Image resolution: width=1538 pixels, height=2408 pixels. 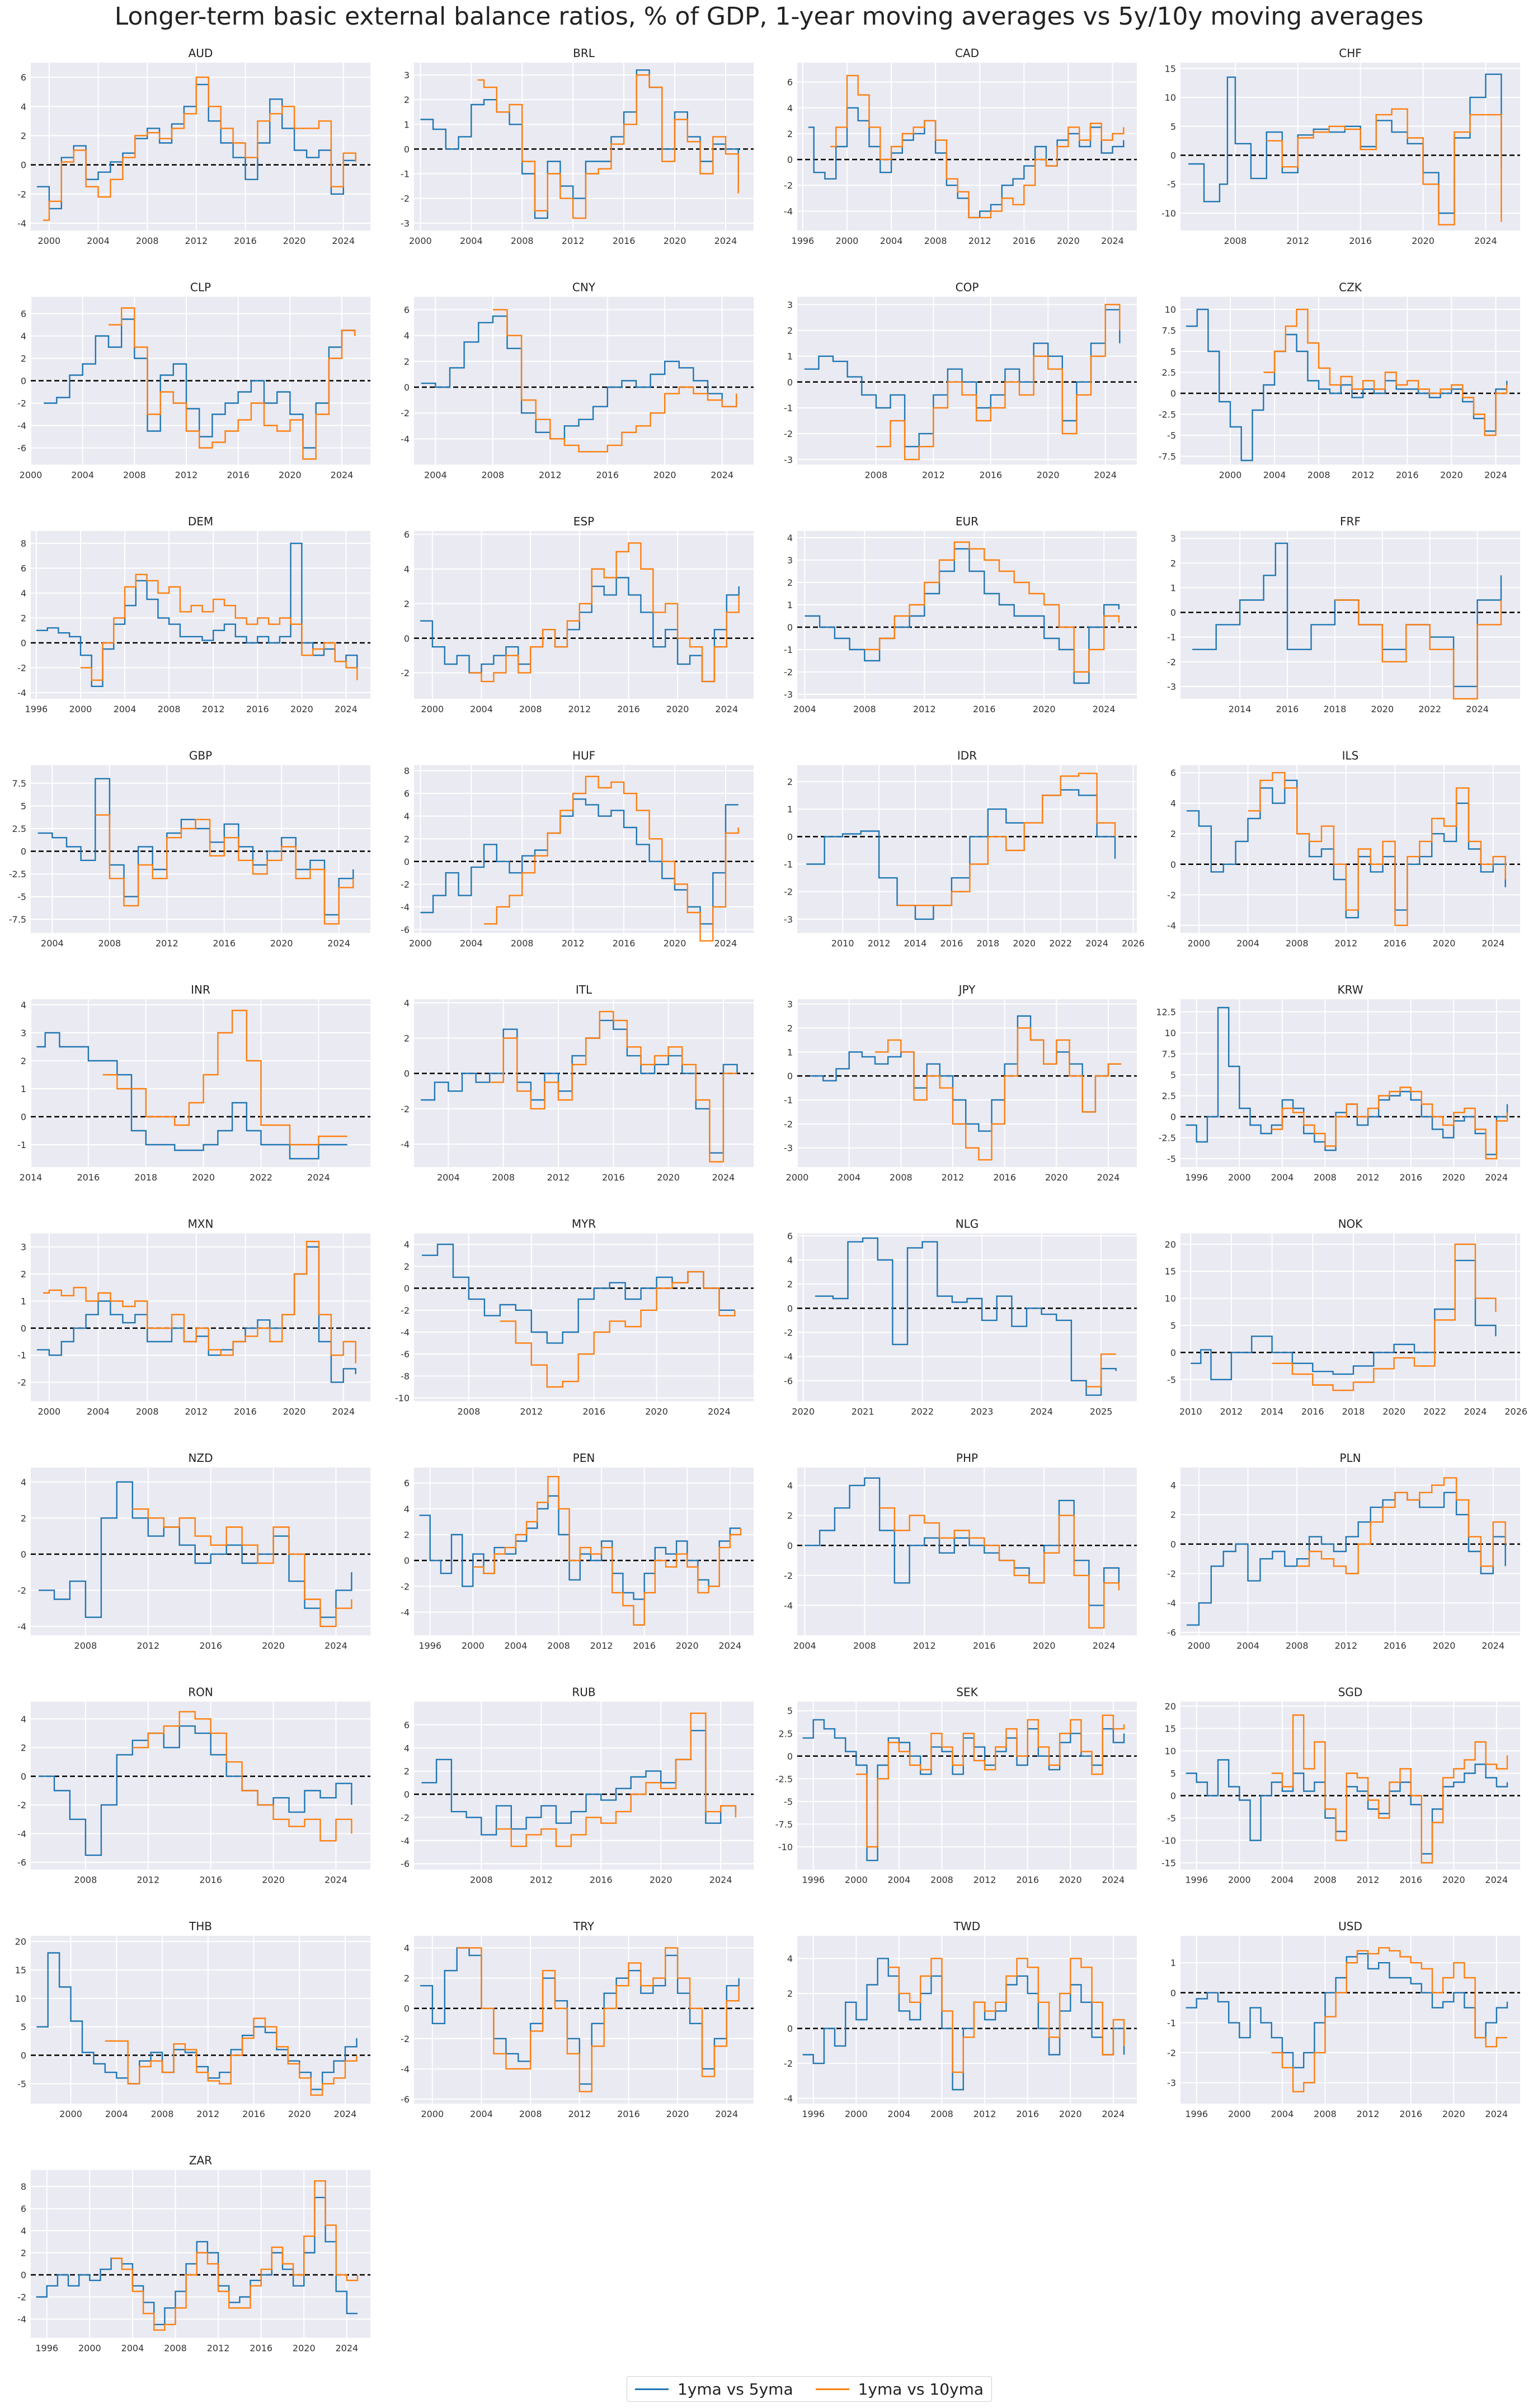 What do you see at coordinates (584, 53) in the screenshot?
I see `panel-title: BRL` at bounding box center [584, 53].